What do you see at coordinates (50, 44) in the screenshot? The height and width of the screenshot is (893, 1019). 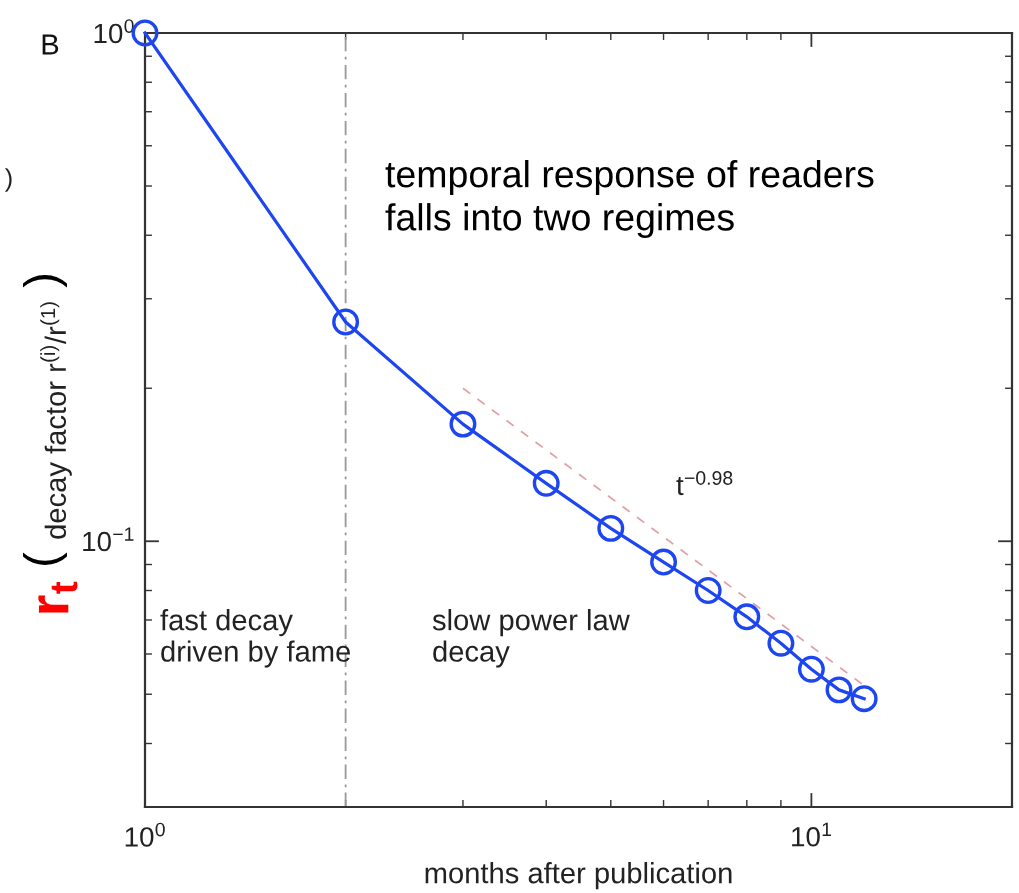 I see `text: B` at bounding box center [50, 44].